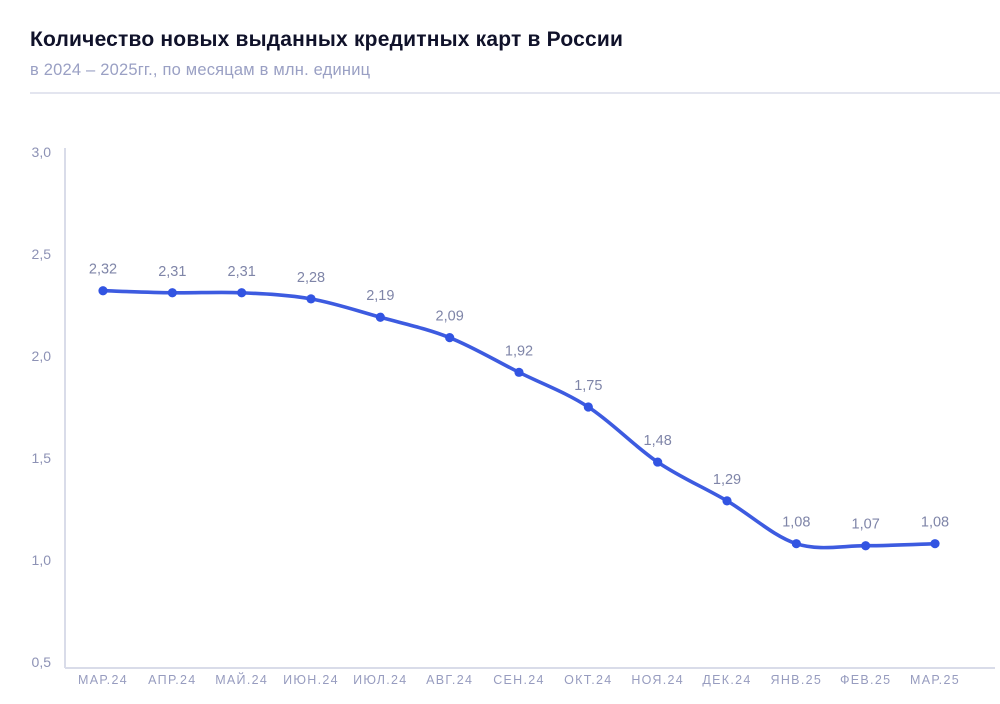  What do you see at coordinates (42, 662) in the screenshot?
I see `y-tick-label: 0,5` at bounding box center [42, 662].